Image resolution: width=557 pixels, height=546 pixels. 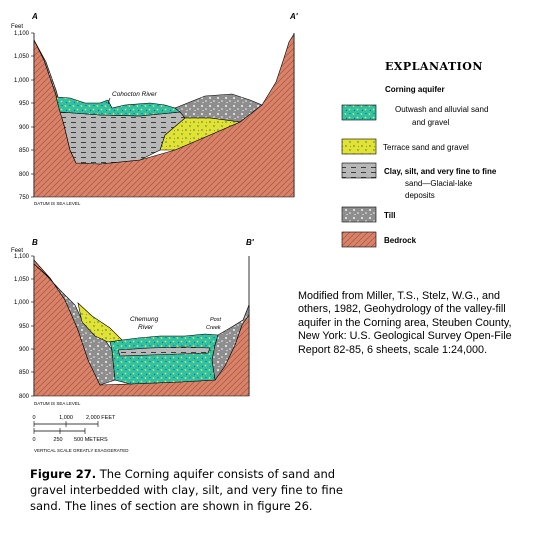 I want to click on legend-outwash-line2: and gravel, so click(x=431, y=122).